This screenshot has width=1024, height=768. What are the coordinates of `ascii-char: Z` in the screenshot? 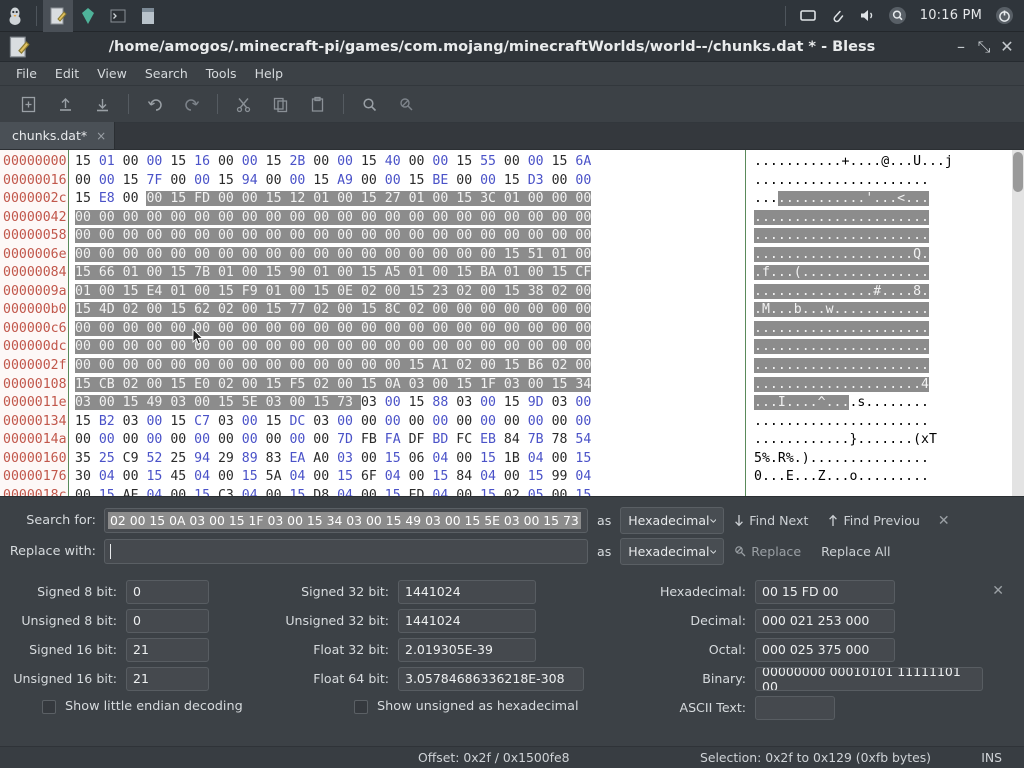 It's located at (821, 477).